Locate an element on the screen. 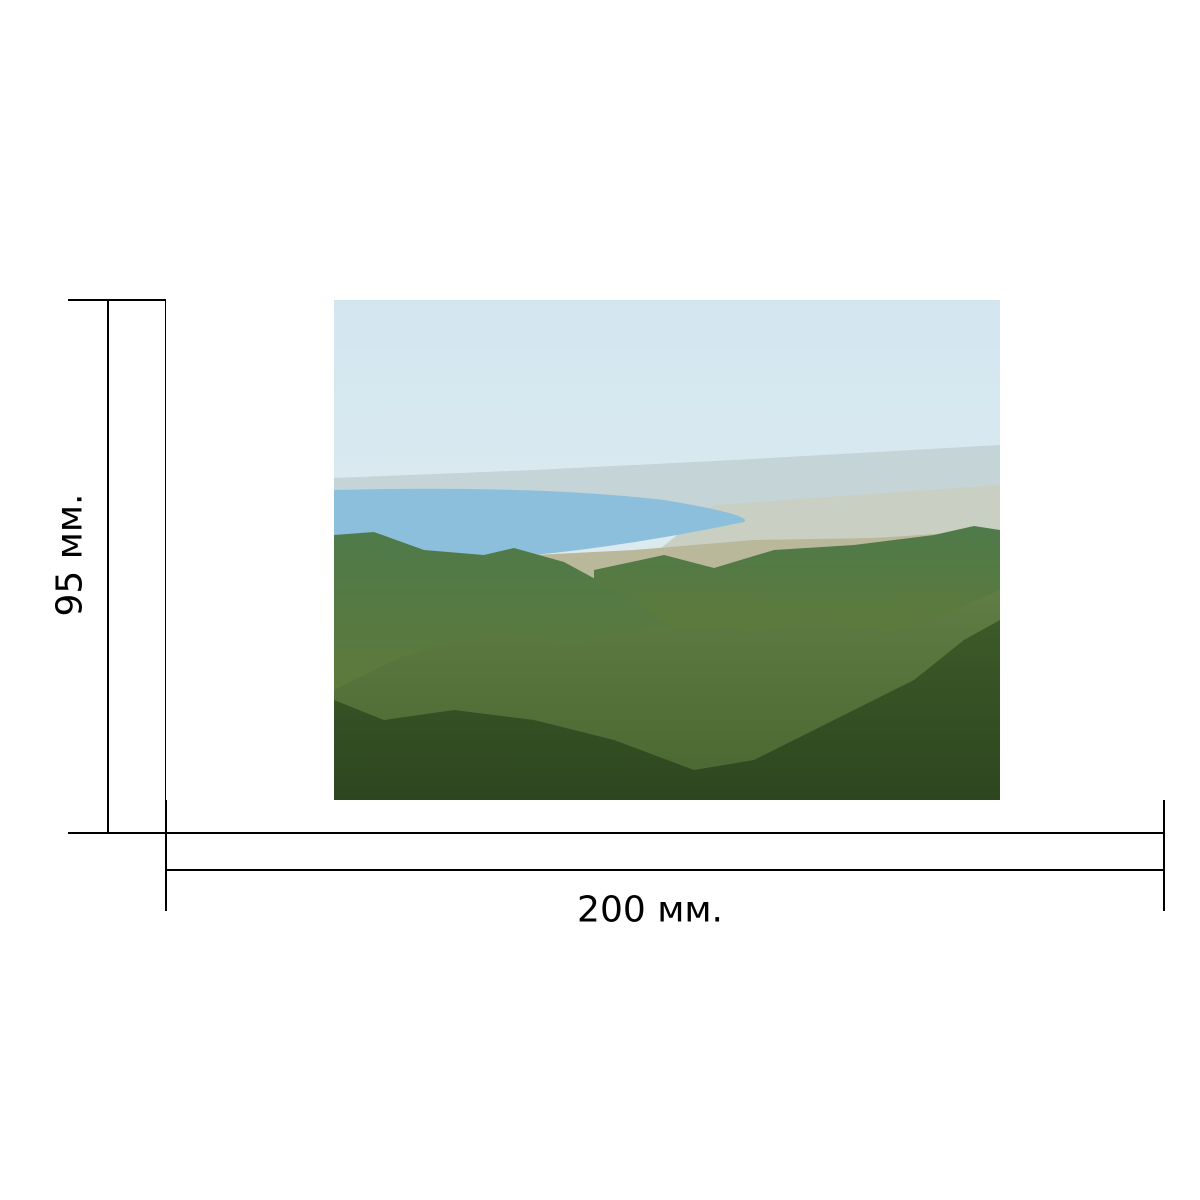  height-line-outer is located at coordinates (108, 566).